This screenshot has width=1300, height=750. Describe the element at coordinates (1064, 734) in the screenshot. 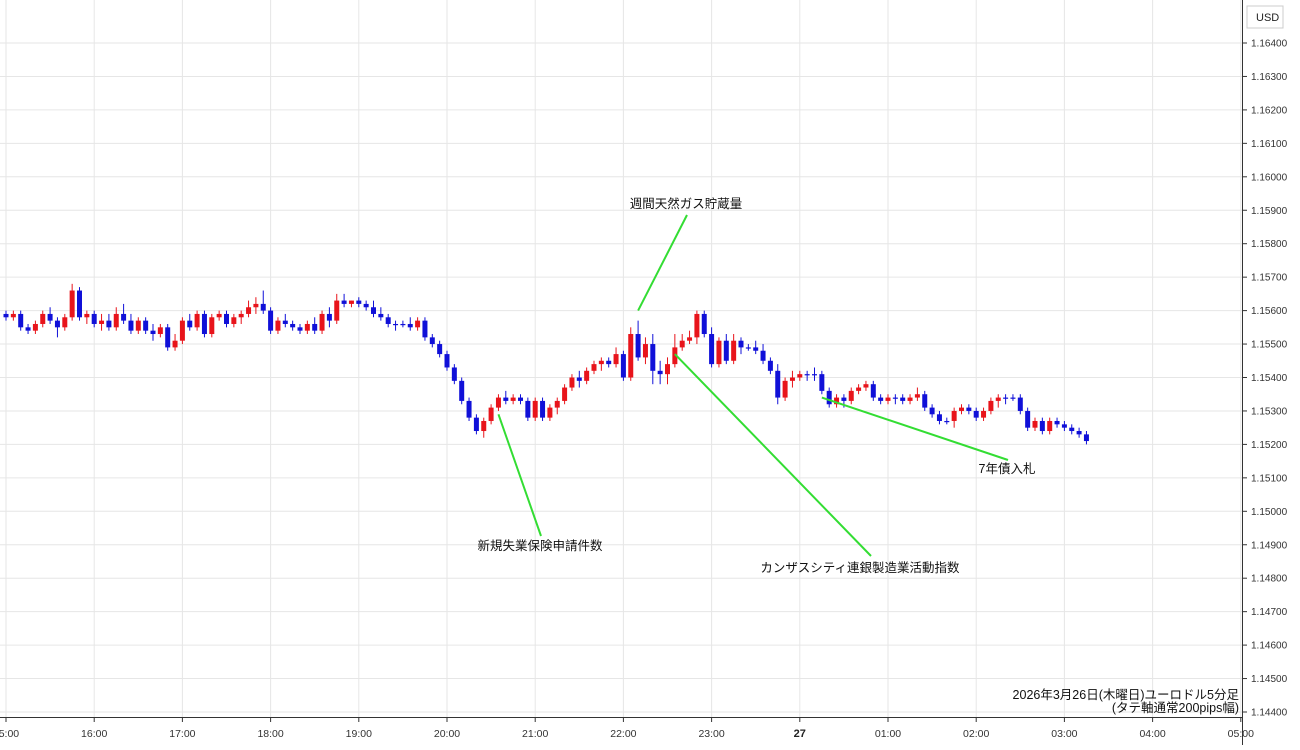

I see `x-tick-label: 03:00` at that location.